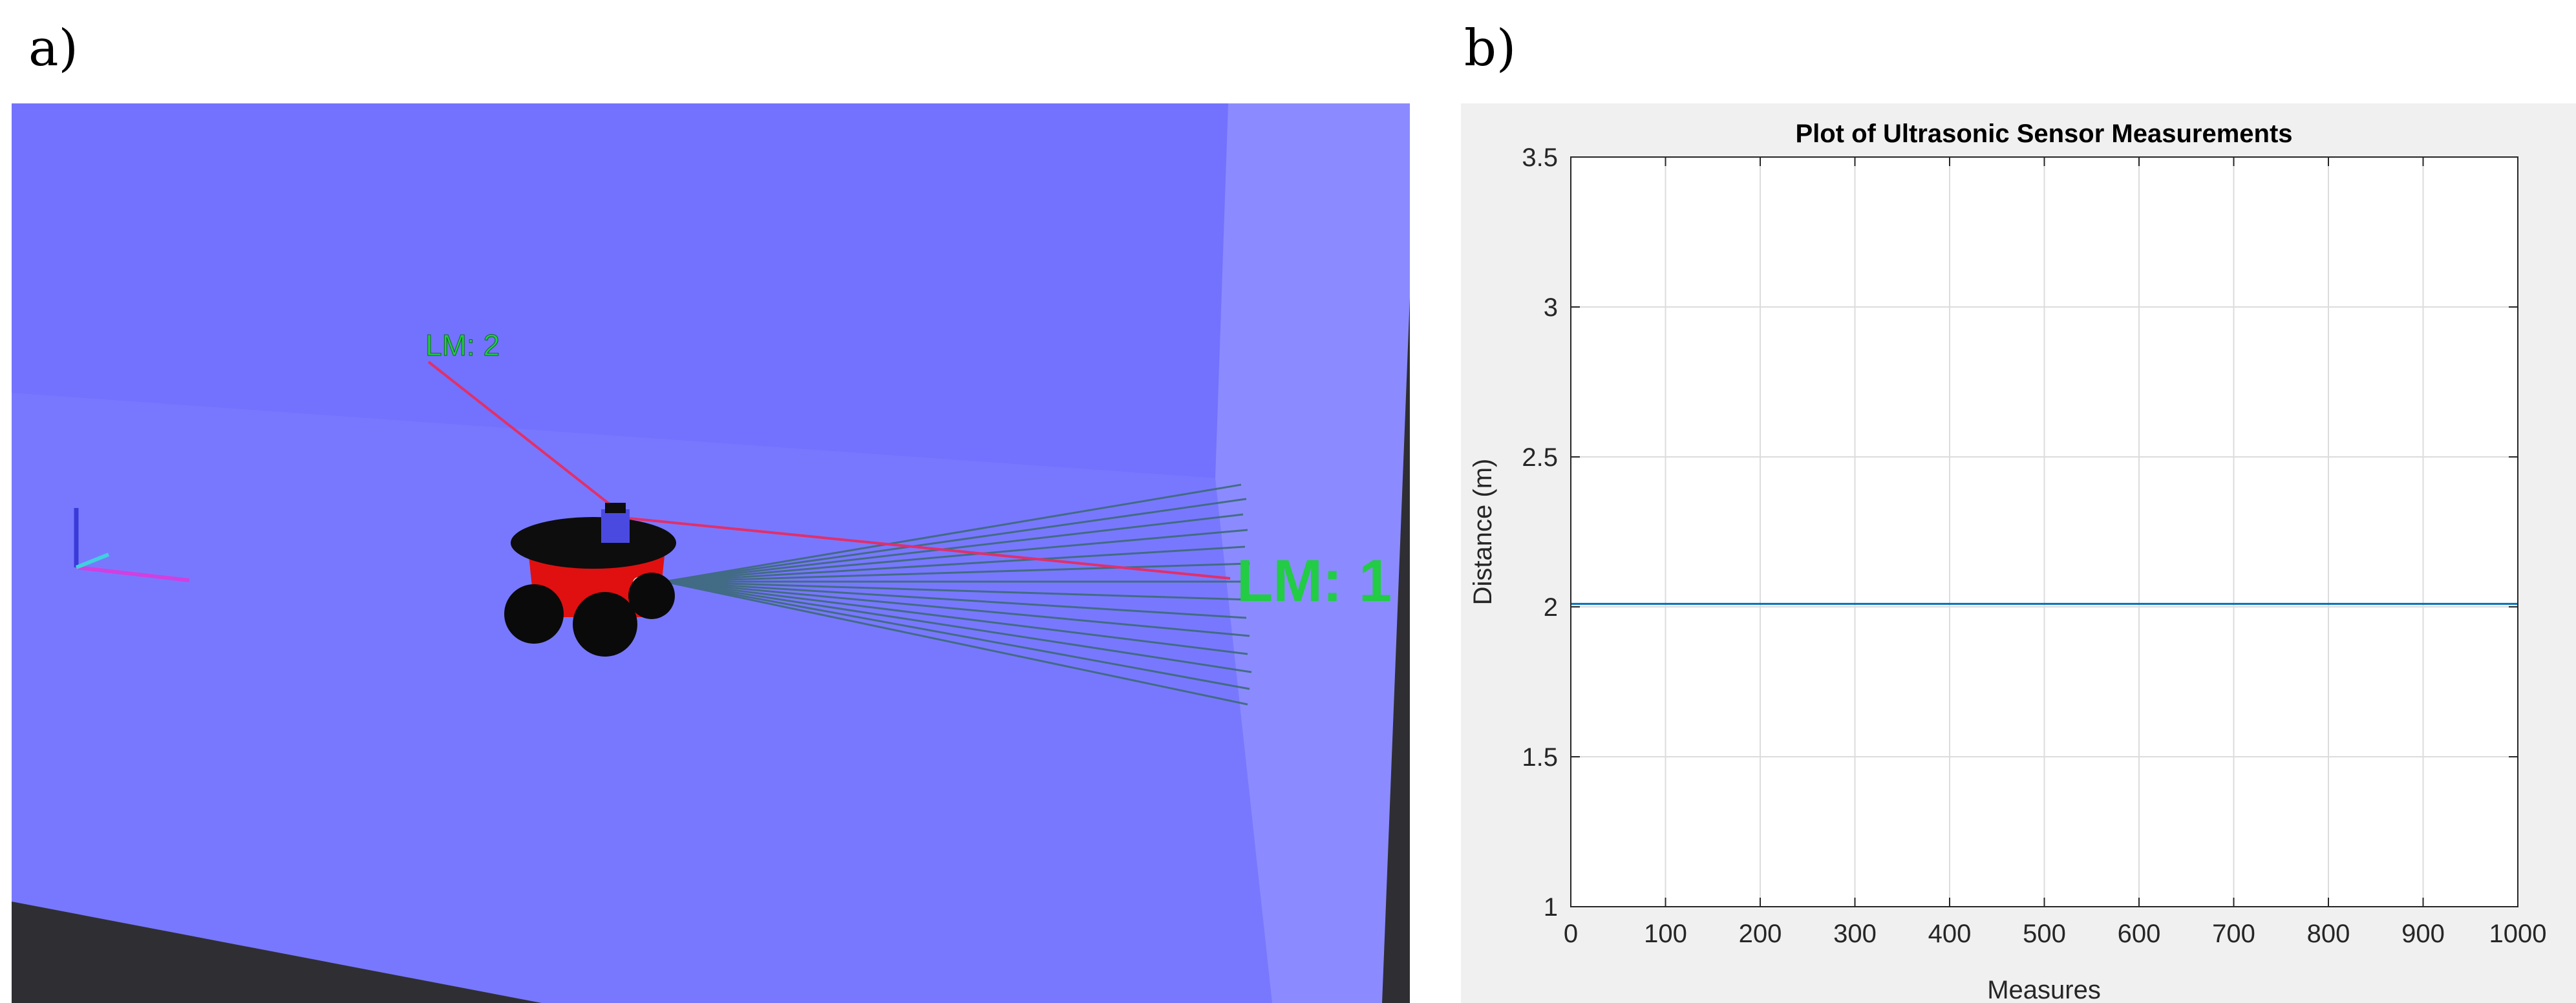 This screenshot has height=1003, width=2576. I want to click on y-tick-label: 3, so click(1551, 307).